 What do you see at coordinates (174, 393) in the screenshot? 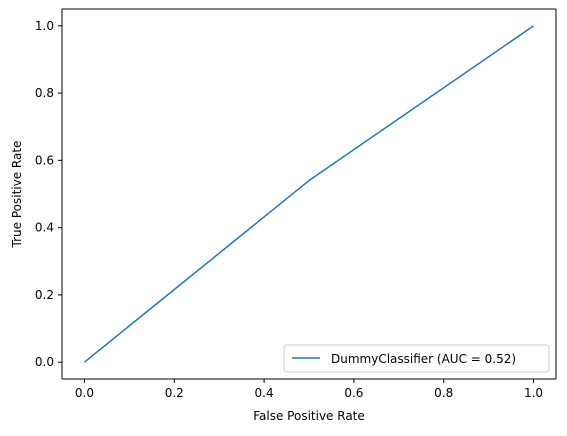
I see `x-tick-label: 0.2` at bounding box center [174, 393].